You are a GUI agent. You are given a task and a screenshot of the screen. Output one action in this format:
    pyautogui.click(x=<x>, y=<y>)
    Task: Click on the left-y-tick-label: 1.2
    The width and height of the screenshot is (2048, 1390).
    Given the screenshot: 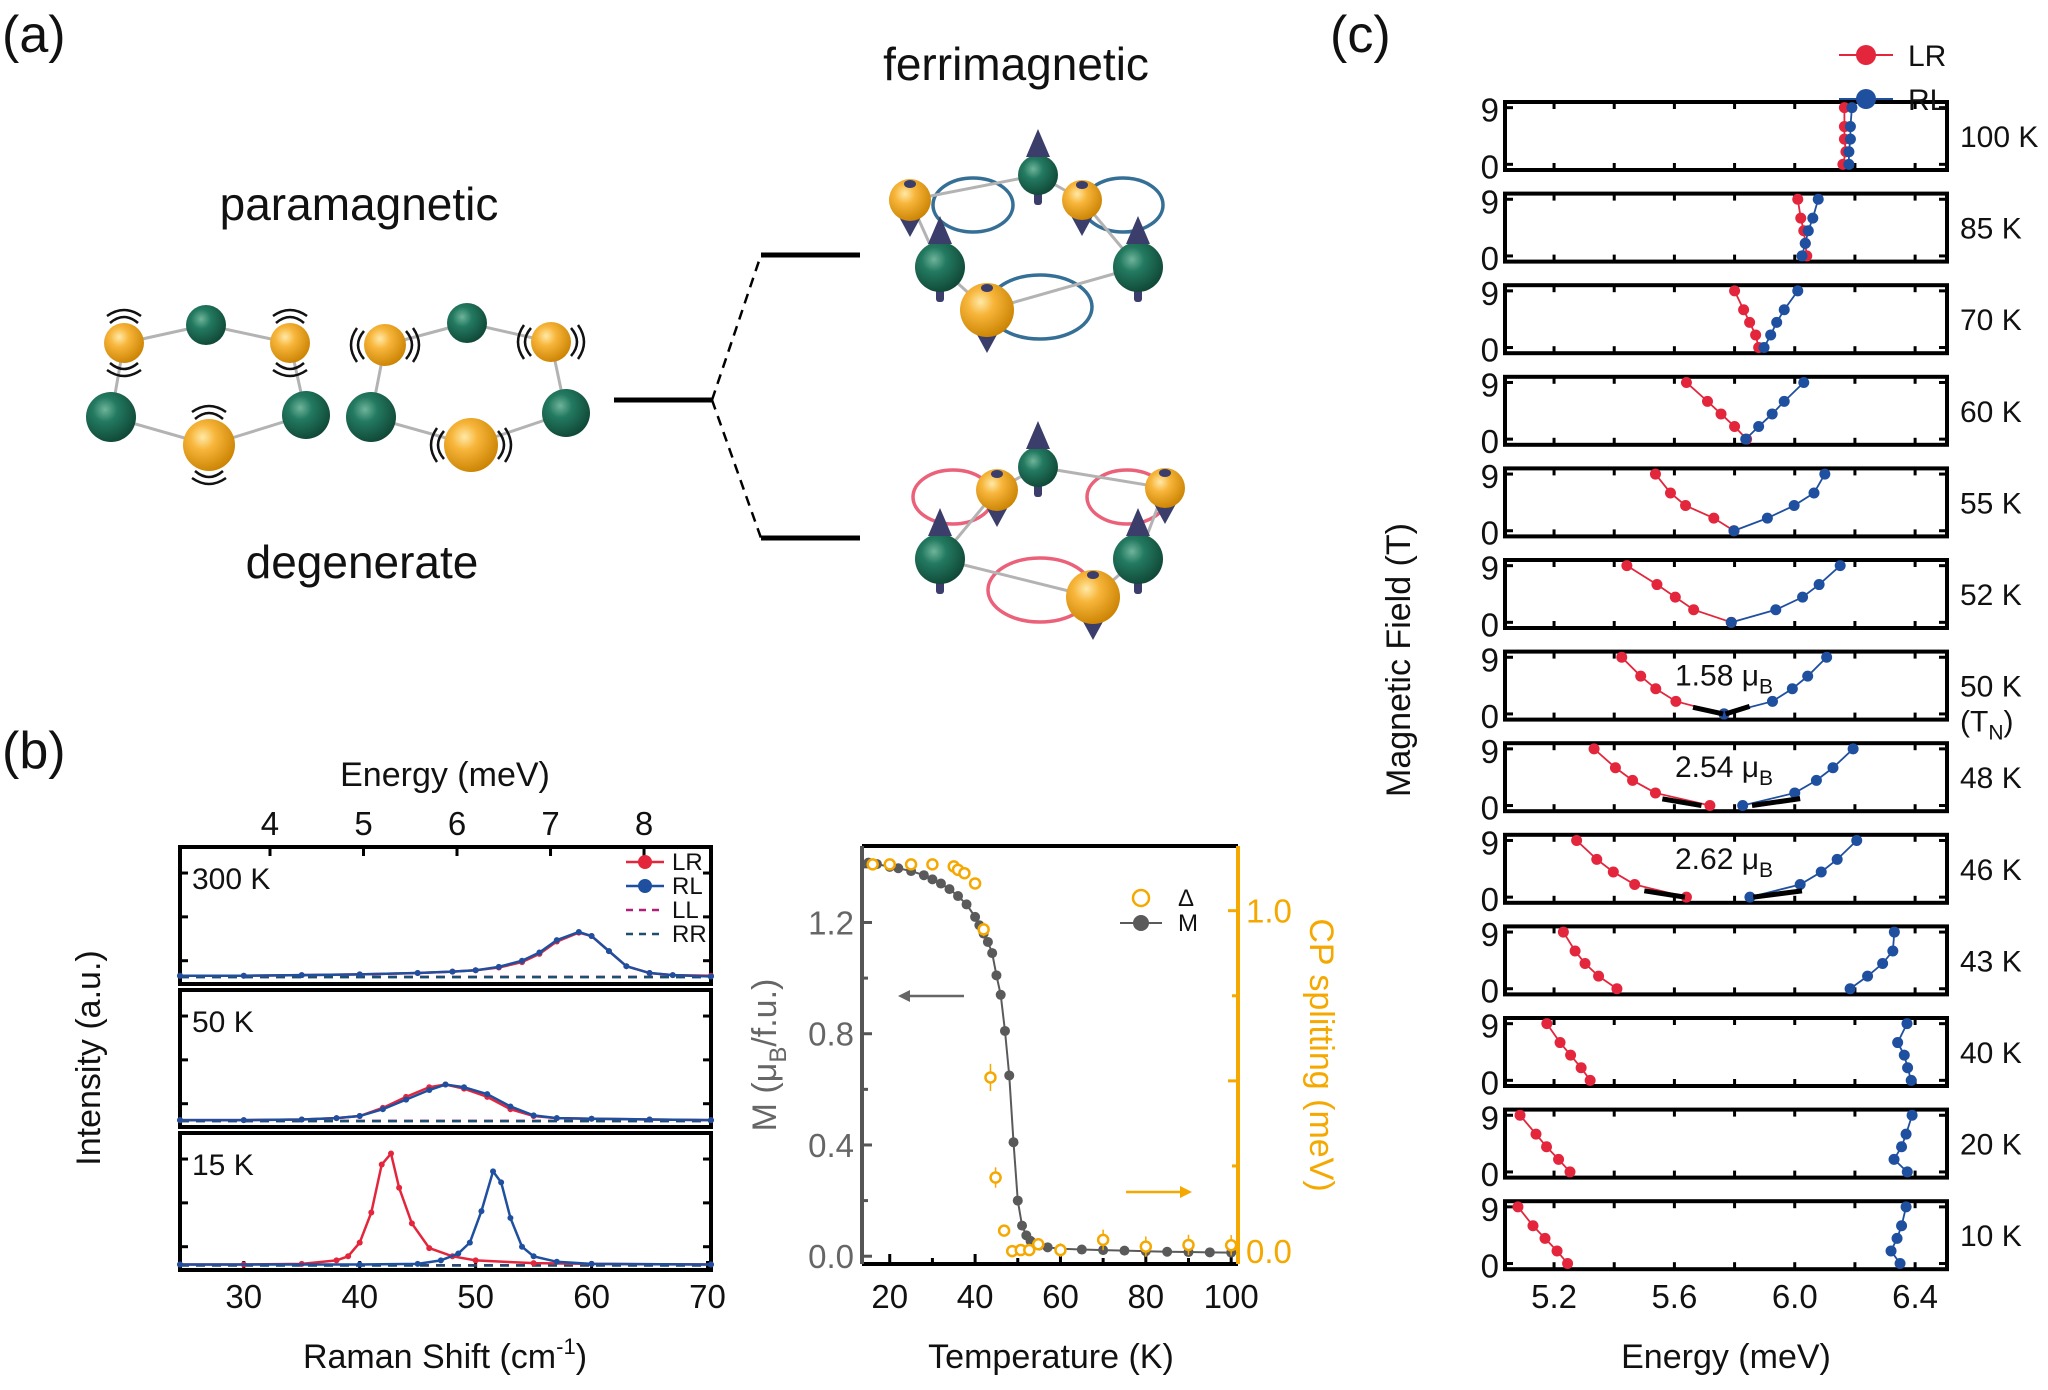 What is the action you would take?
    pyautogui.click(x=831, y=922)
    